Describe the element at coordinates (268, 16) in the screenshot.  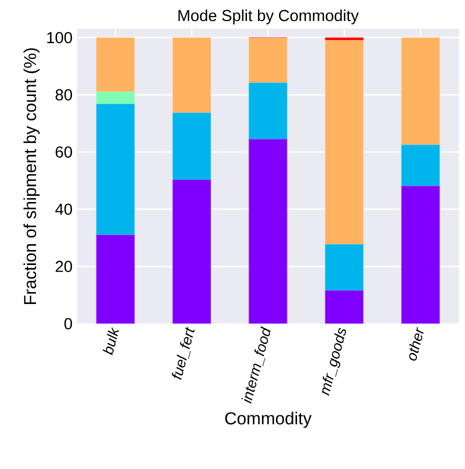
I see `chart-title: Mode Split by Commodity` at that location.